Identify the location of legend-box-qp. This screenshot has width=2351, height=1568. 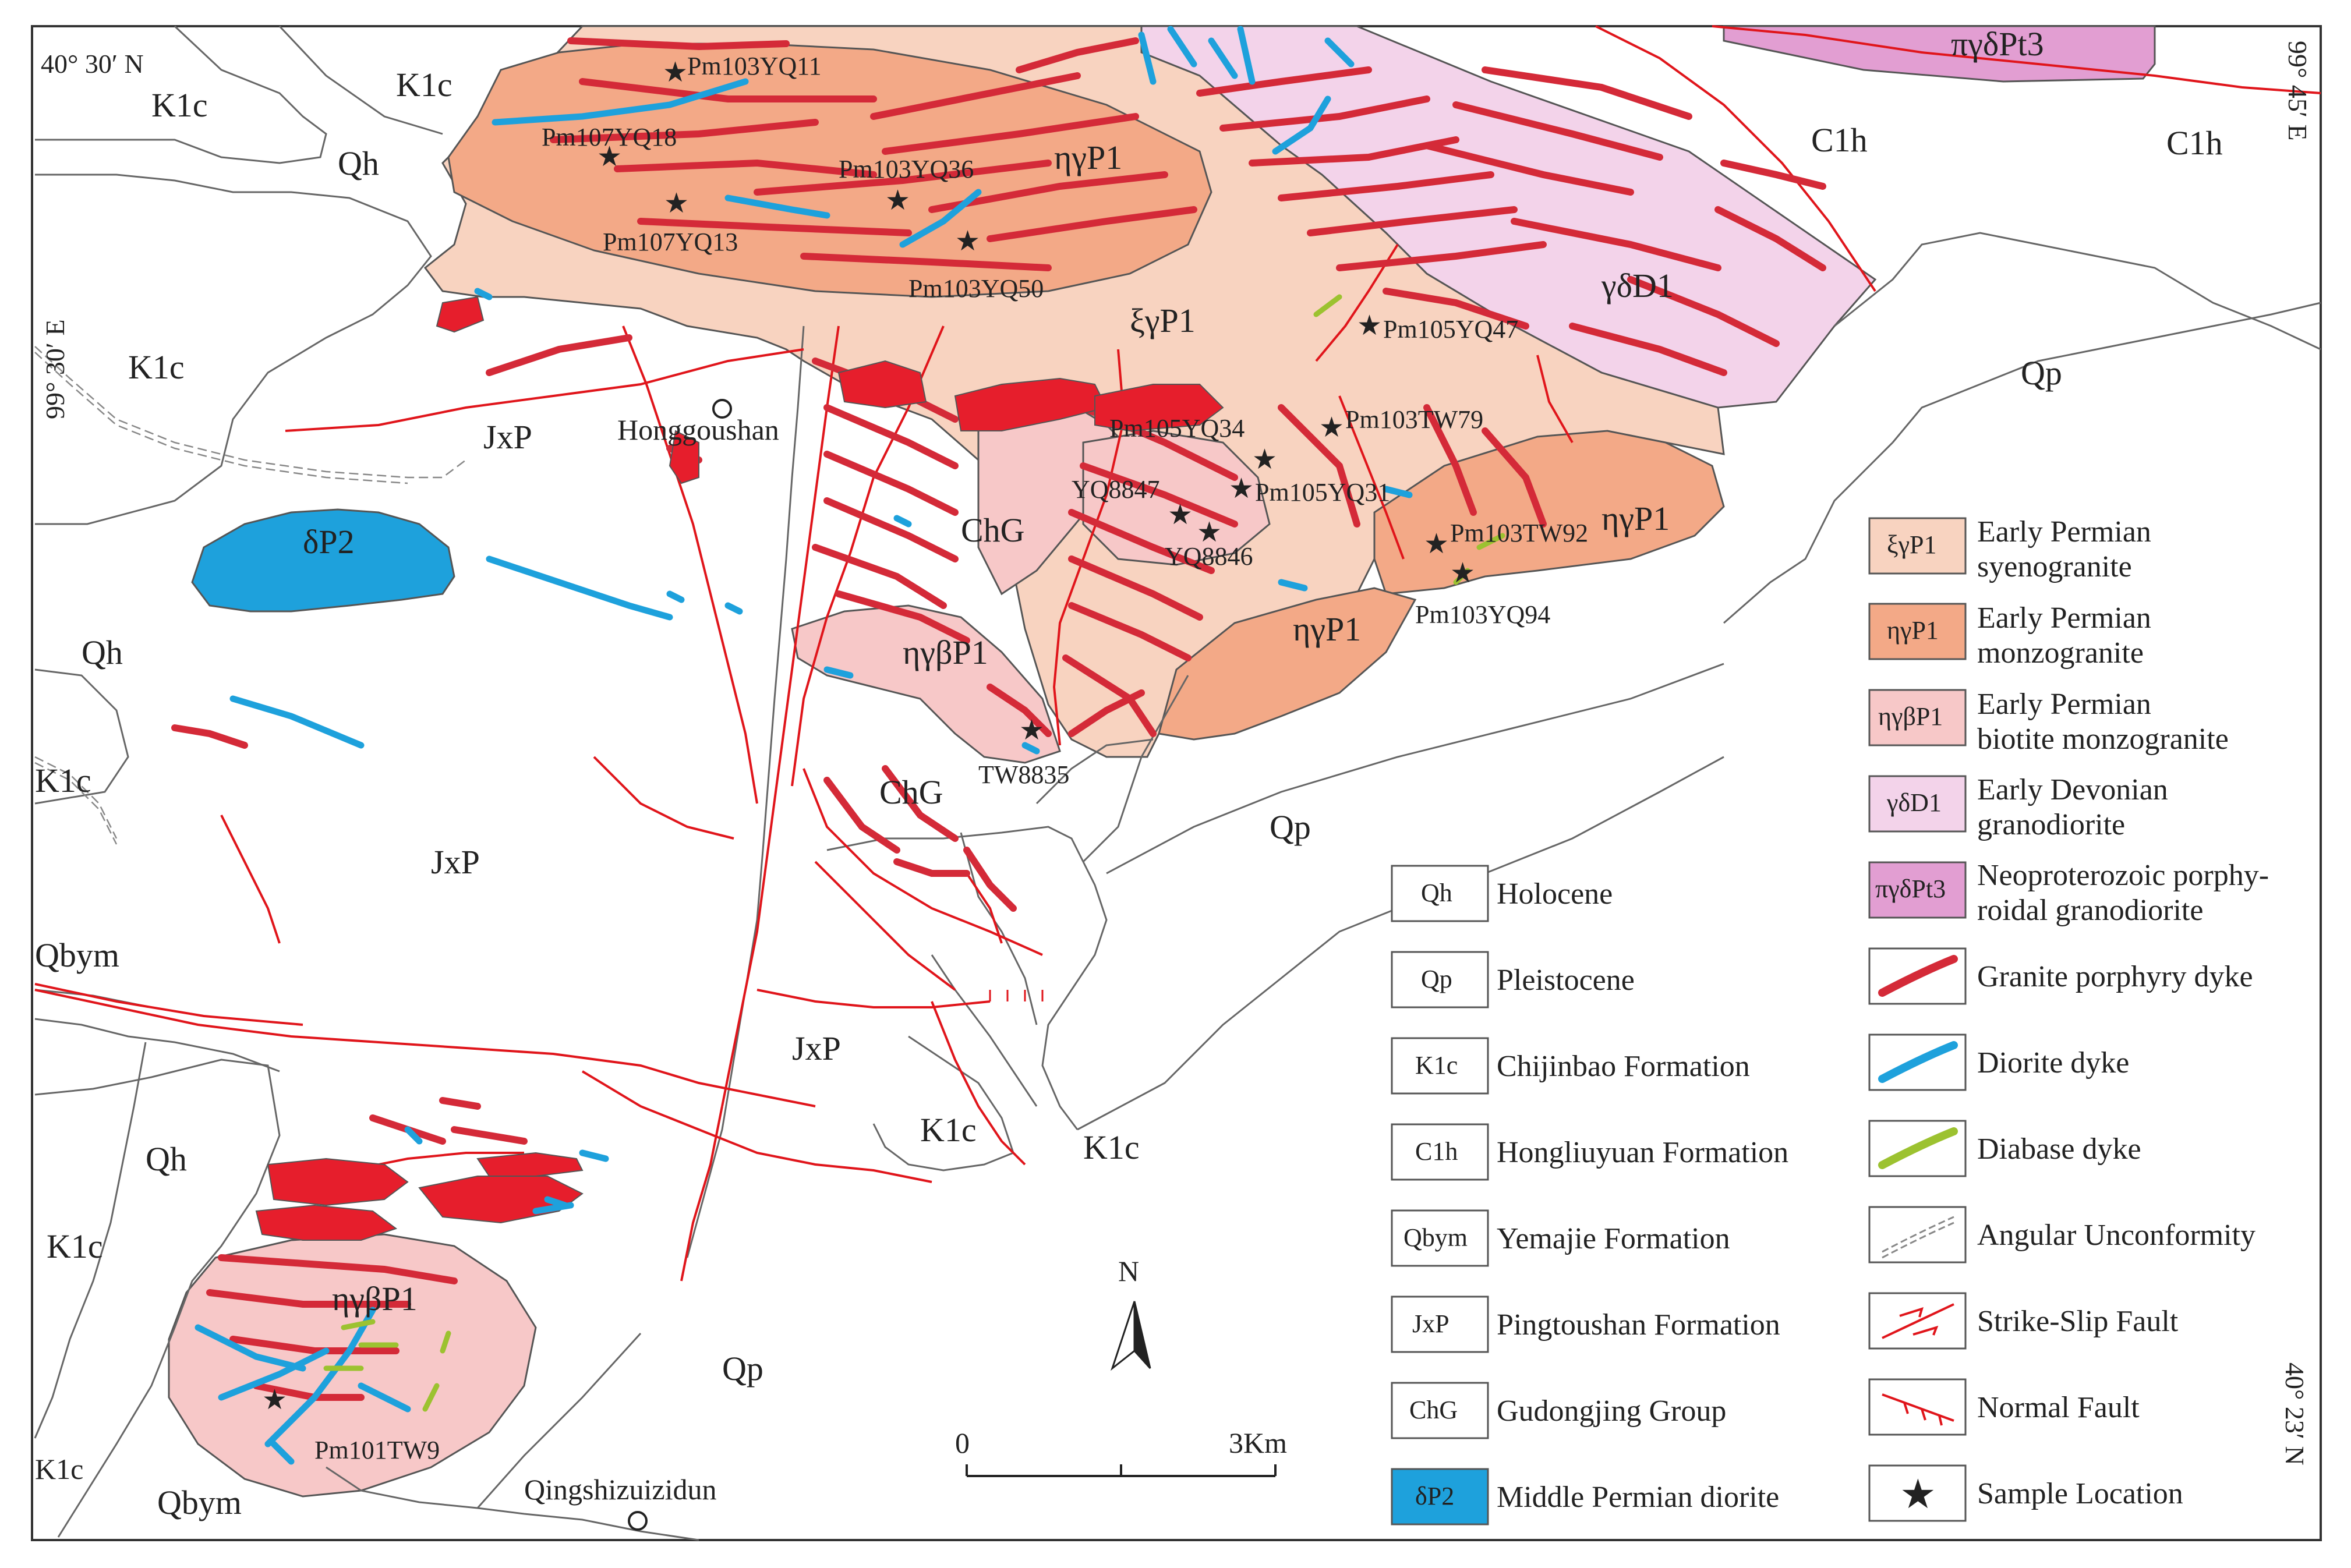
(1440, 980).